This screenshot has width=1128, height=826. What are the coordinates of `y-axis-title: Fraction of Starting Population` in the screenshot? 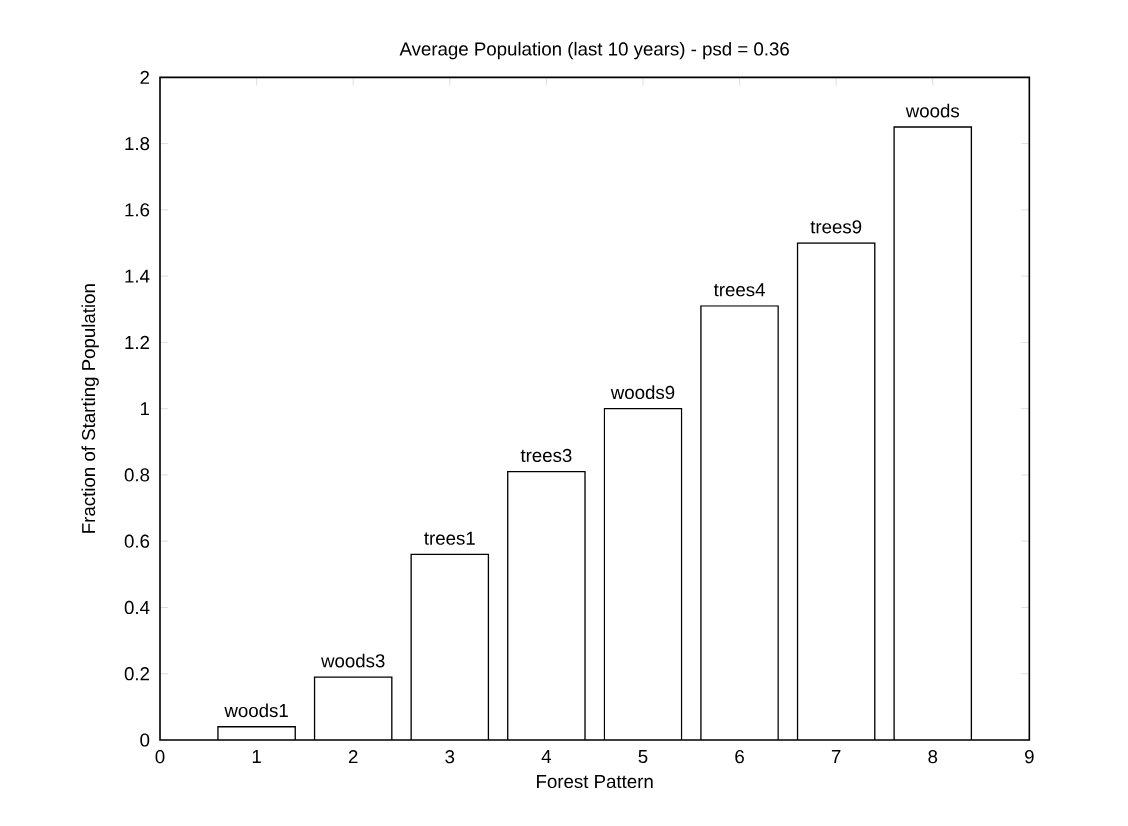 It's located at (90, 408).